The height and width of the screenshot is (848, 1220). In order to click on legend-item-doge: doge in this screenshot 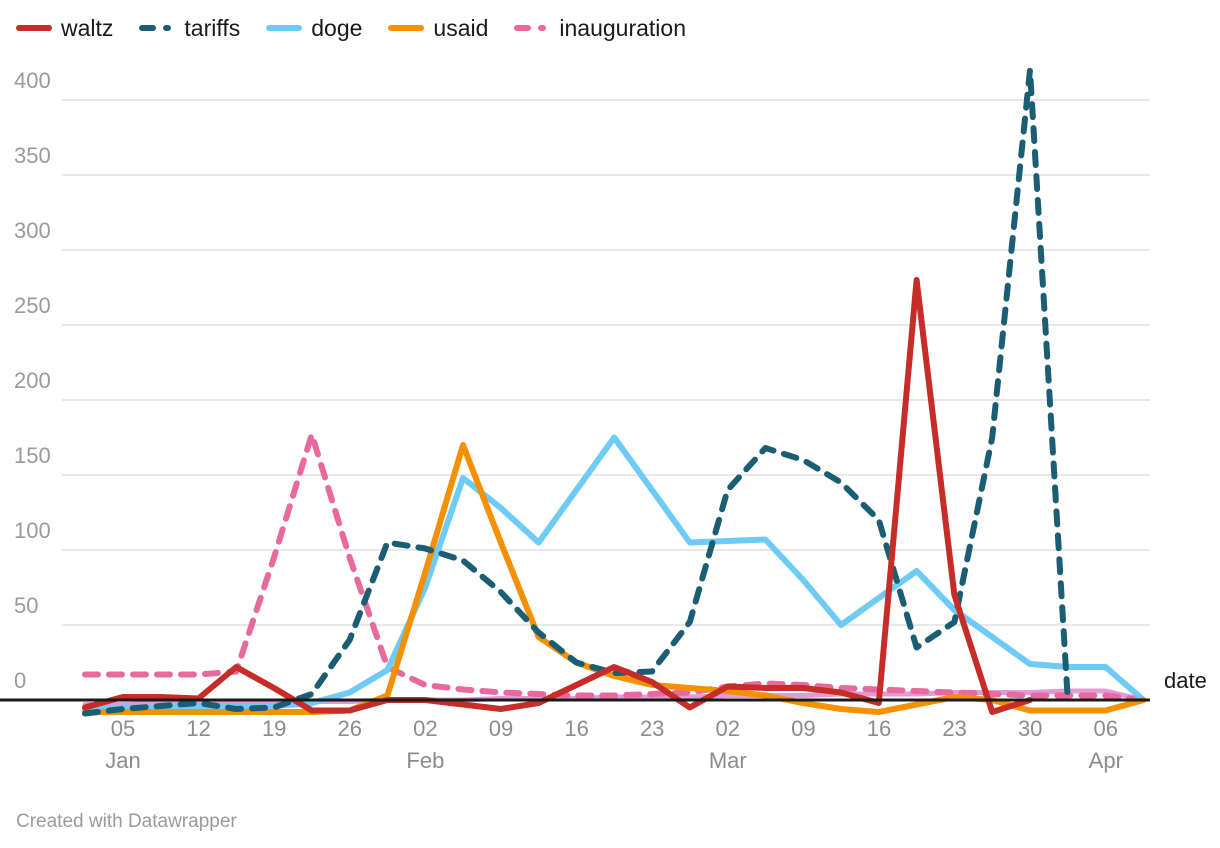, I will do `click(314, 27)`.